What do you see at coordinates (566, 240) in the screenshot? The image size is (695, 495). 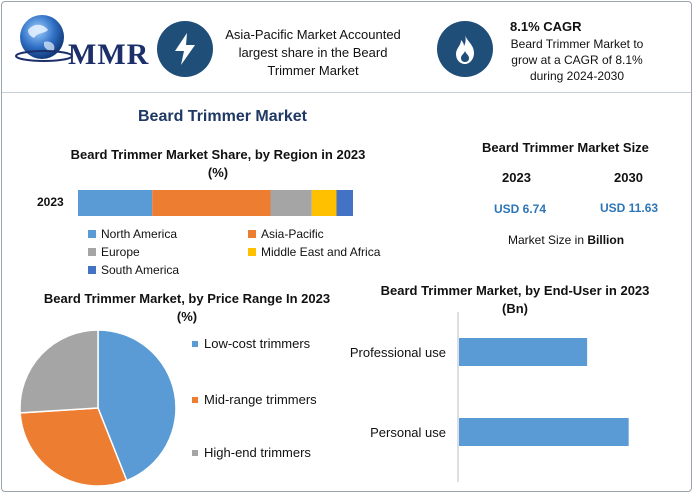 I see `market-size-note: Market Size in Billion` at bounding box center [566, 240].